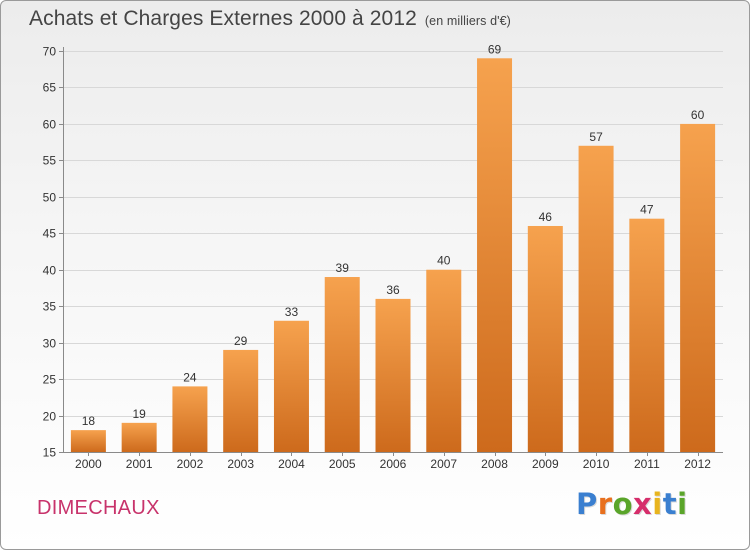  I want to click on data-label-2001: 19, so click(139, 414).